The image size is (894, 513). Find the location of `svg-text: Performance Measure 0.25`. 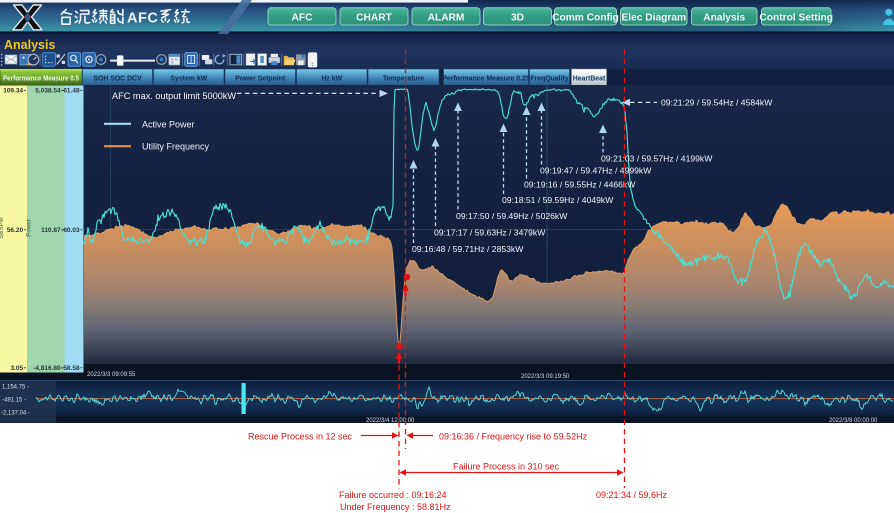

svg-text: Performance Measure 0.25 is located at coordinates (485, 79).